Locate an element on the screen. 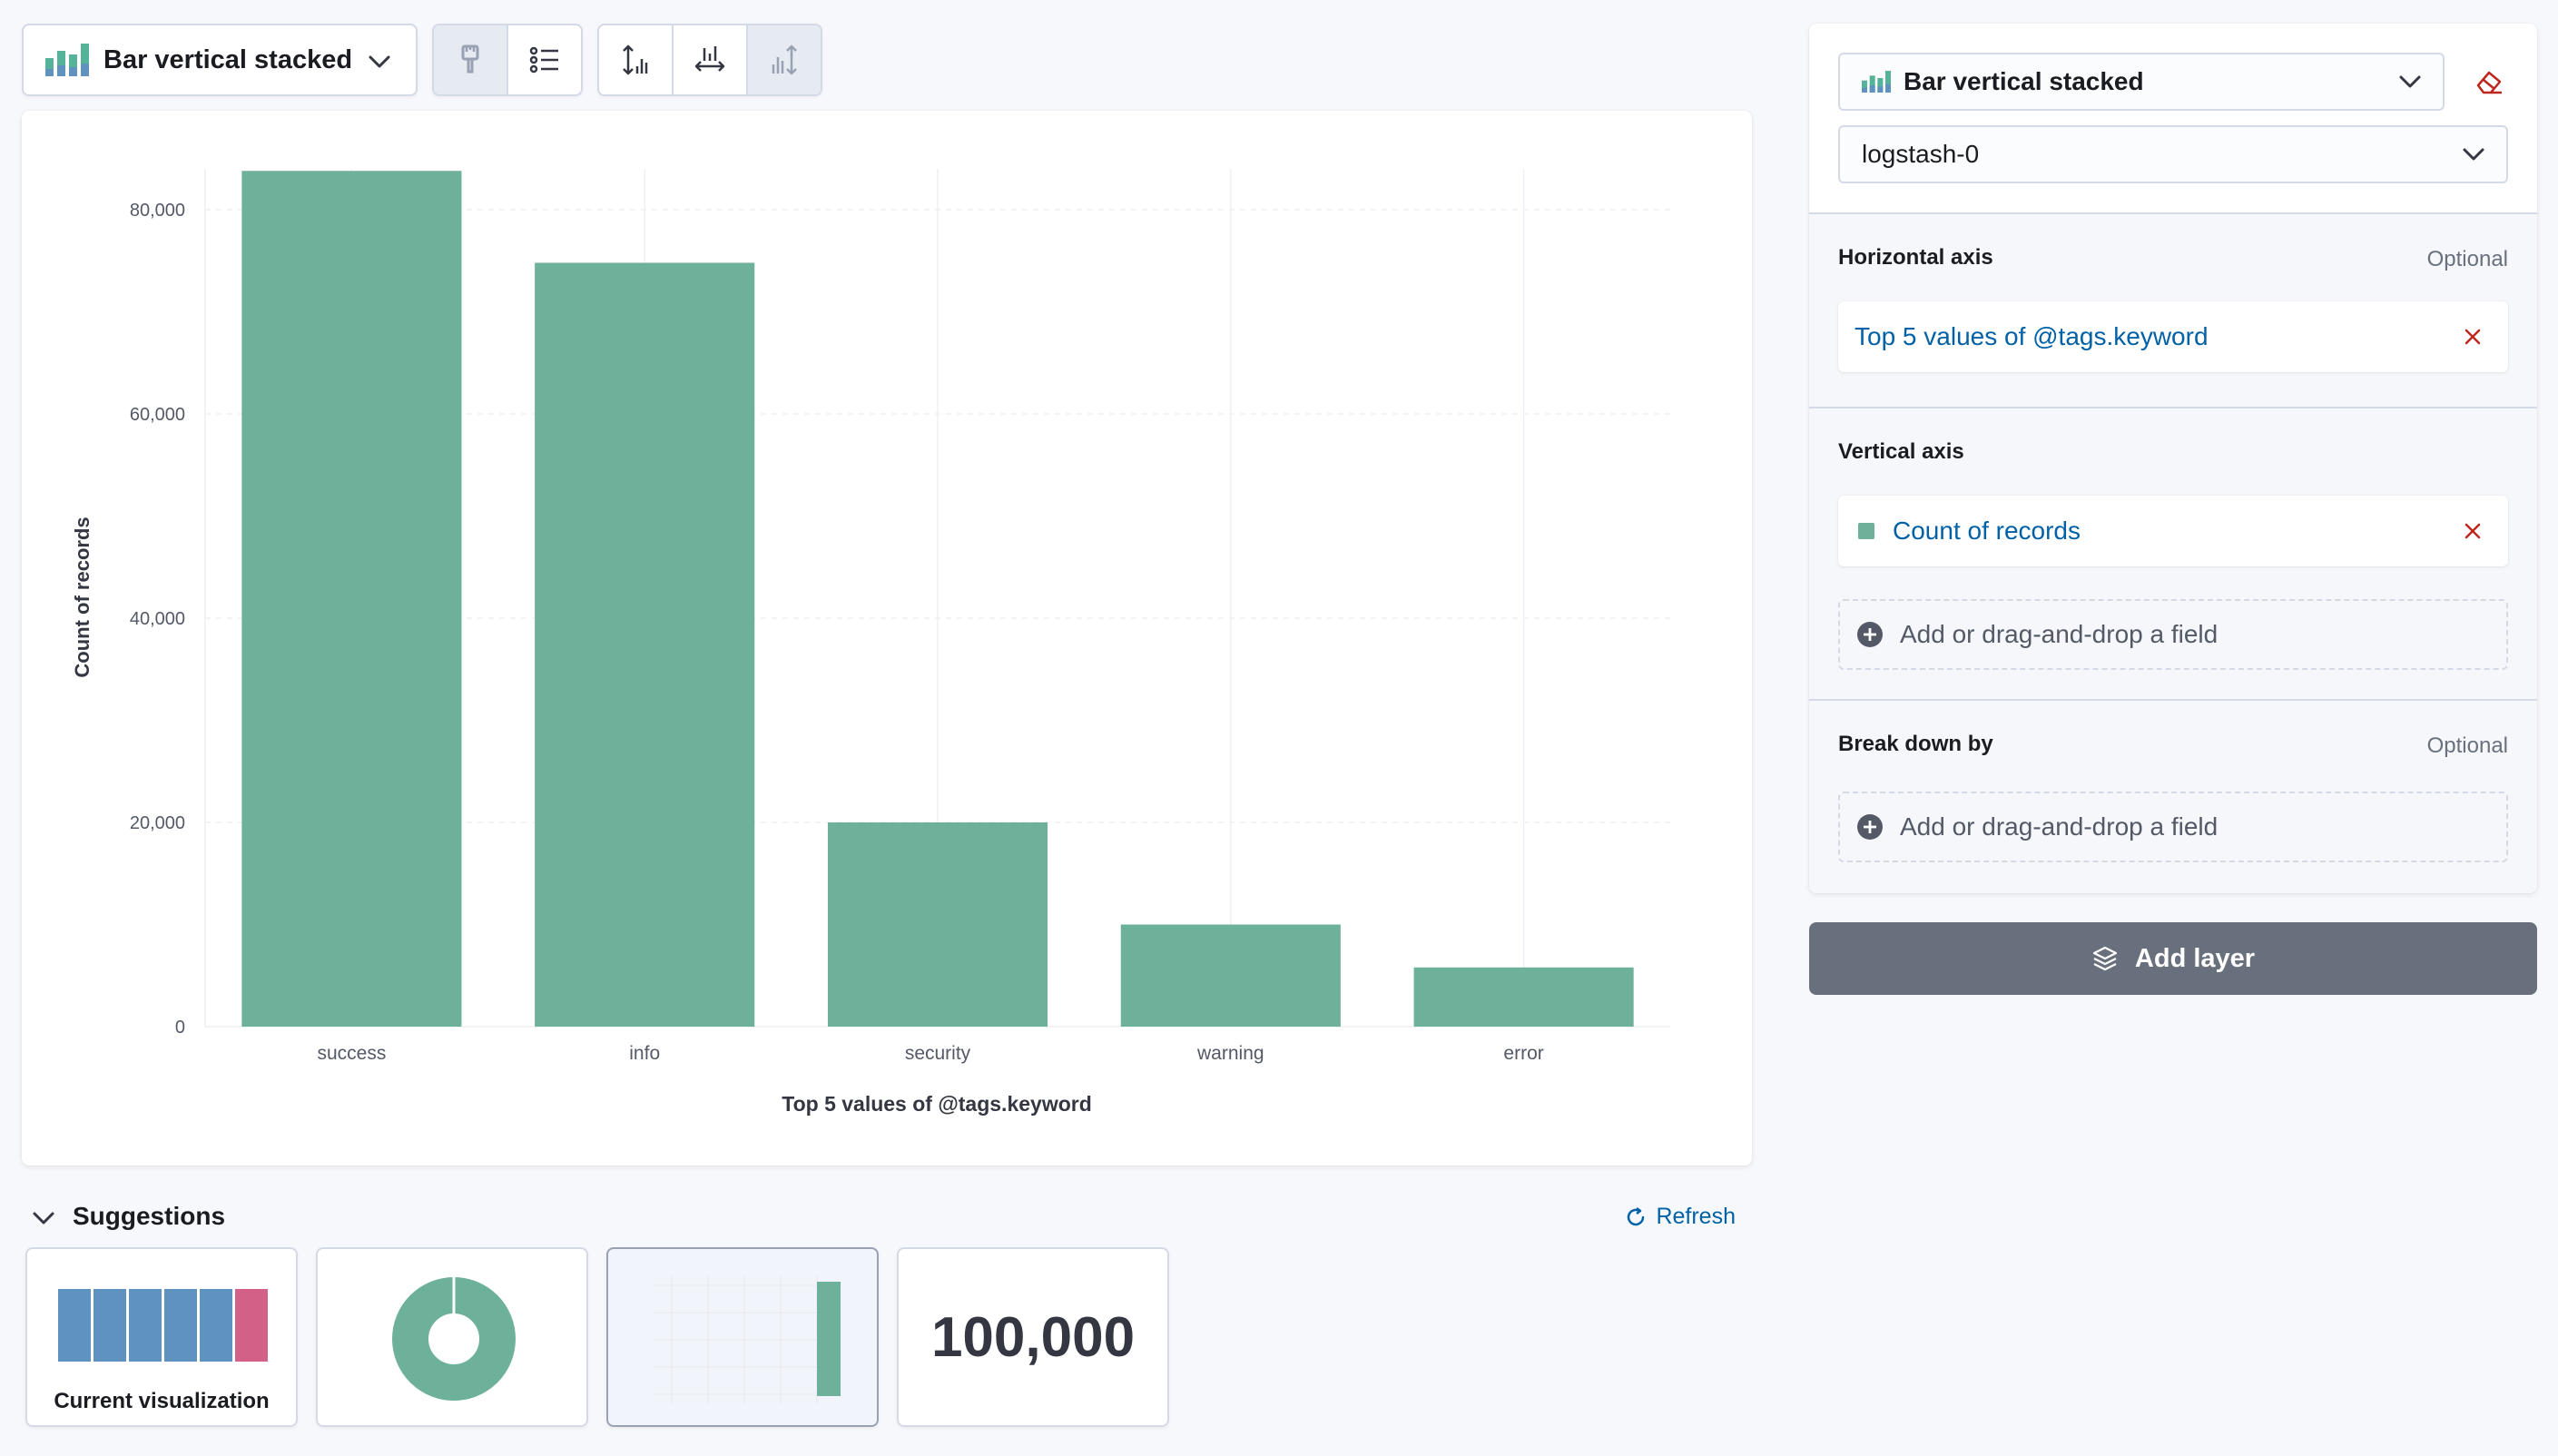 The width and height of the screenshot is (2558, 1456). bar-success is located at coordinates (352, 599).